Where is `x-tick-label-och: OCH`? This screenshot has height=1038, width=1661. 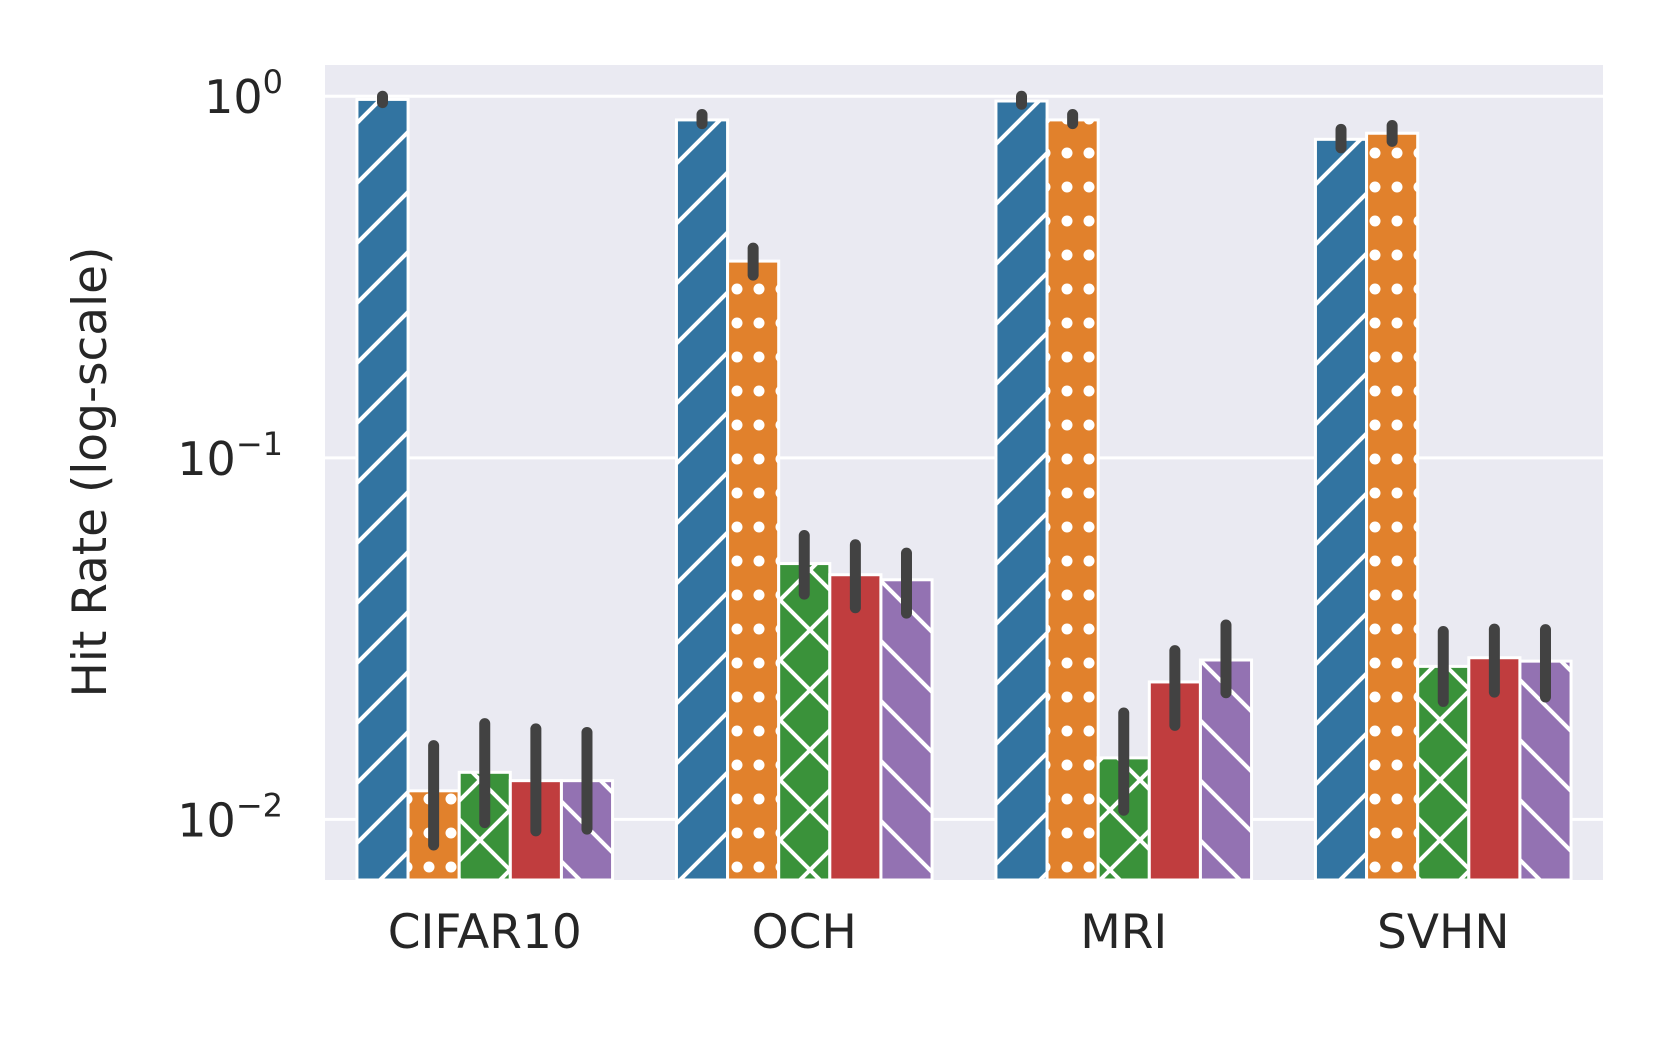 x-tick-label-och: OCH is located at coordinates (804, 932).